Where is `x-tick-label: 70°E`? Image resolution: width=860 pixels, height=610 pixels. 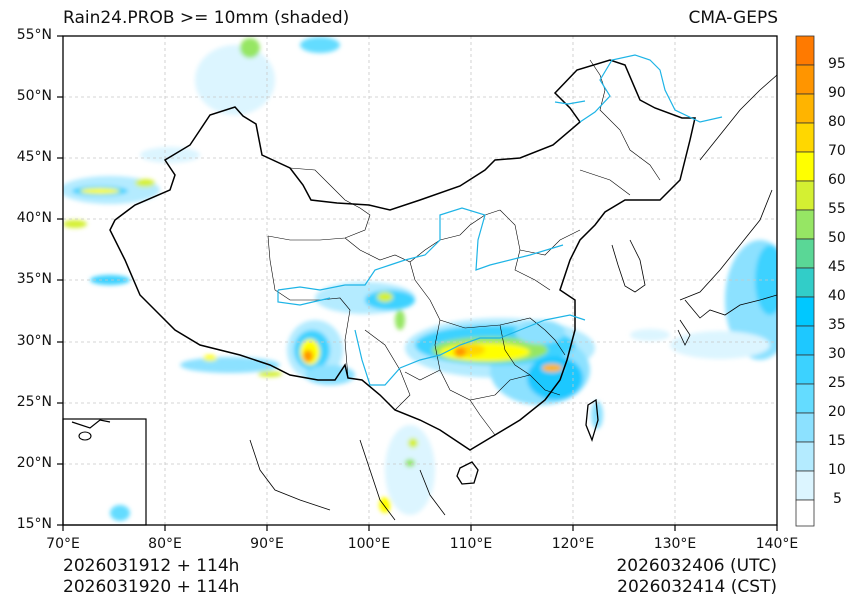 x-tick-label: 70°E is located at coordinates (63, 544).